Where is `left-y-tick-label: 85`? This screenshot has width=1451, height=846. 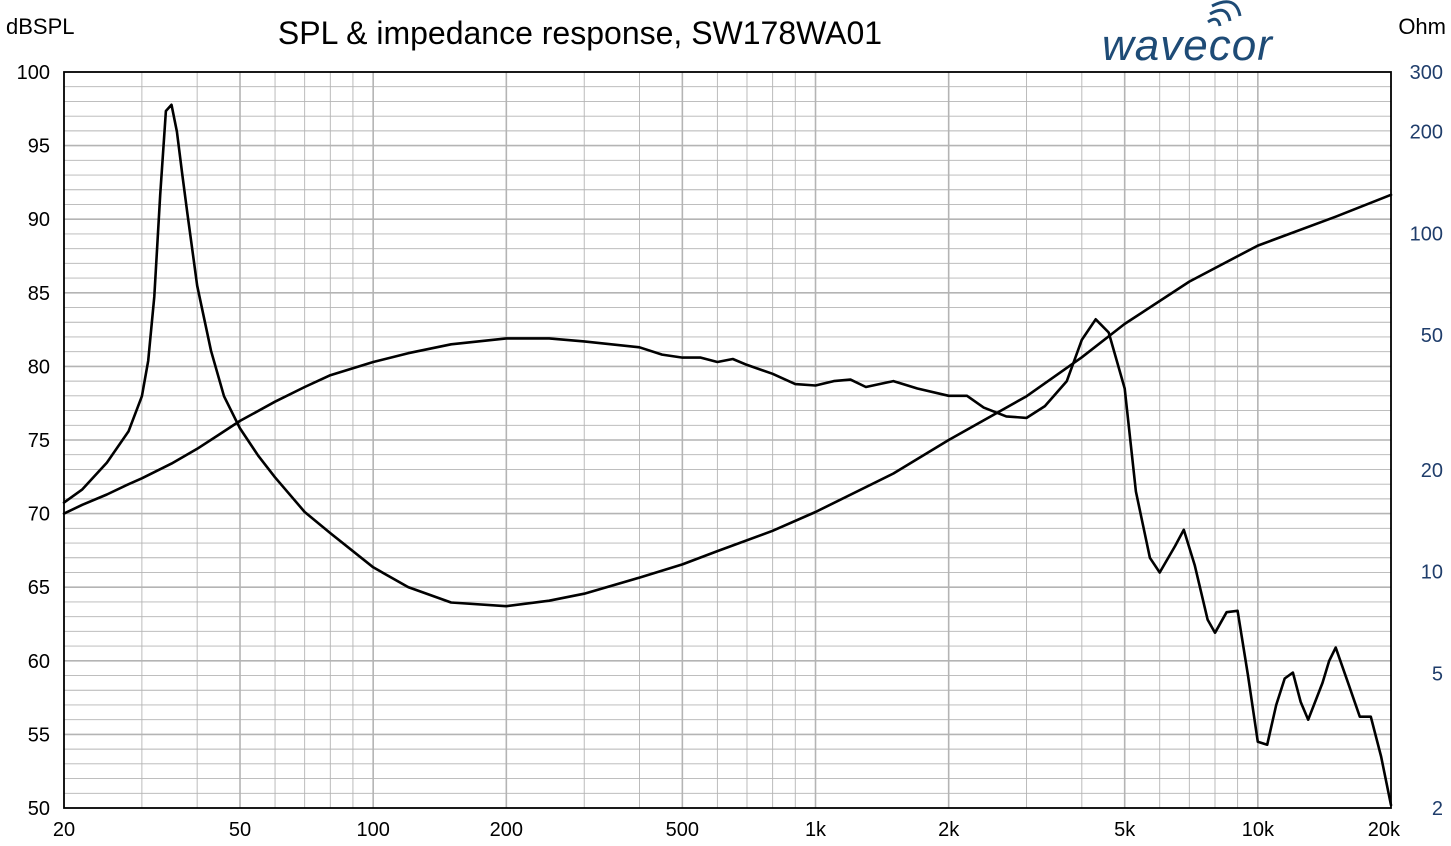
left-y-tick-label: 85 is located at coordinates (39, 294).